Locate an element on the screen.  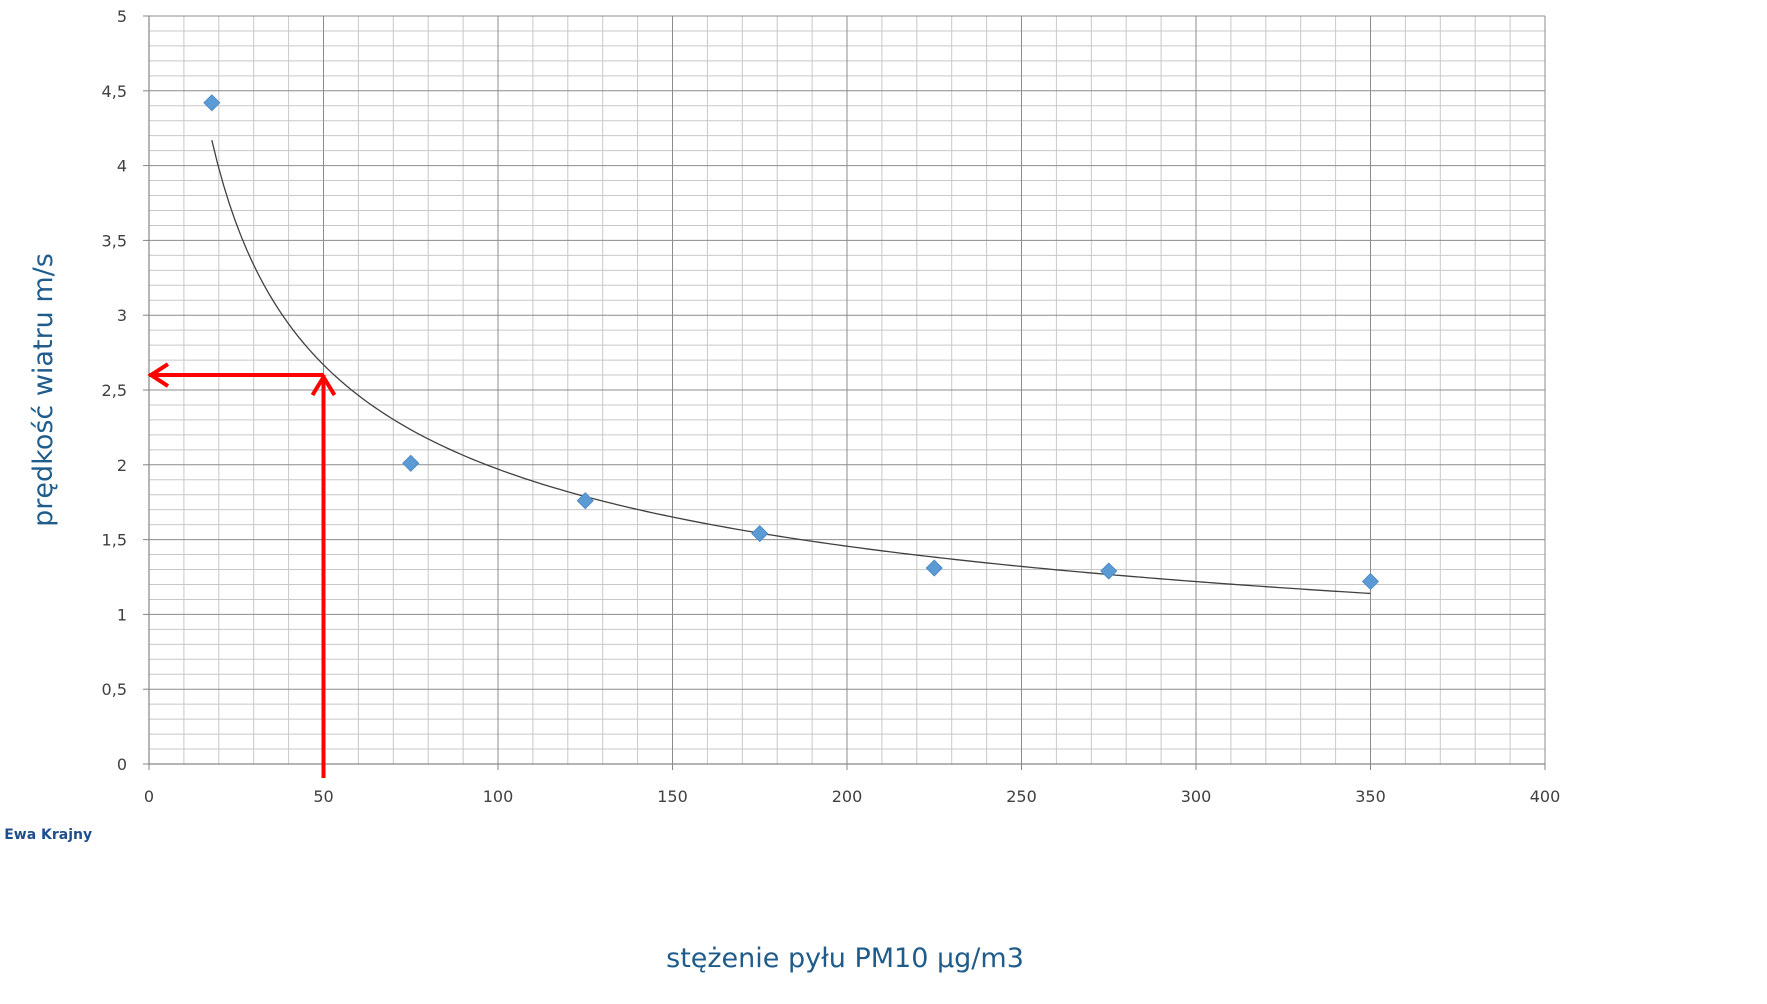
annotation-arrows is located at coordinates (242, 570).